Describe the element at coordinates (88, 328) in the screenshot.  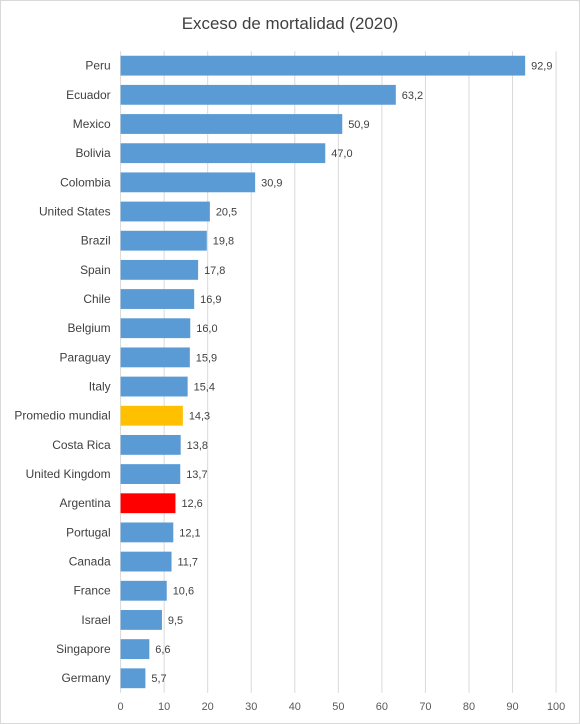
I see `category-label: Belgium` at that location.